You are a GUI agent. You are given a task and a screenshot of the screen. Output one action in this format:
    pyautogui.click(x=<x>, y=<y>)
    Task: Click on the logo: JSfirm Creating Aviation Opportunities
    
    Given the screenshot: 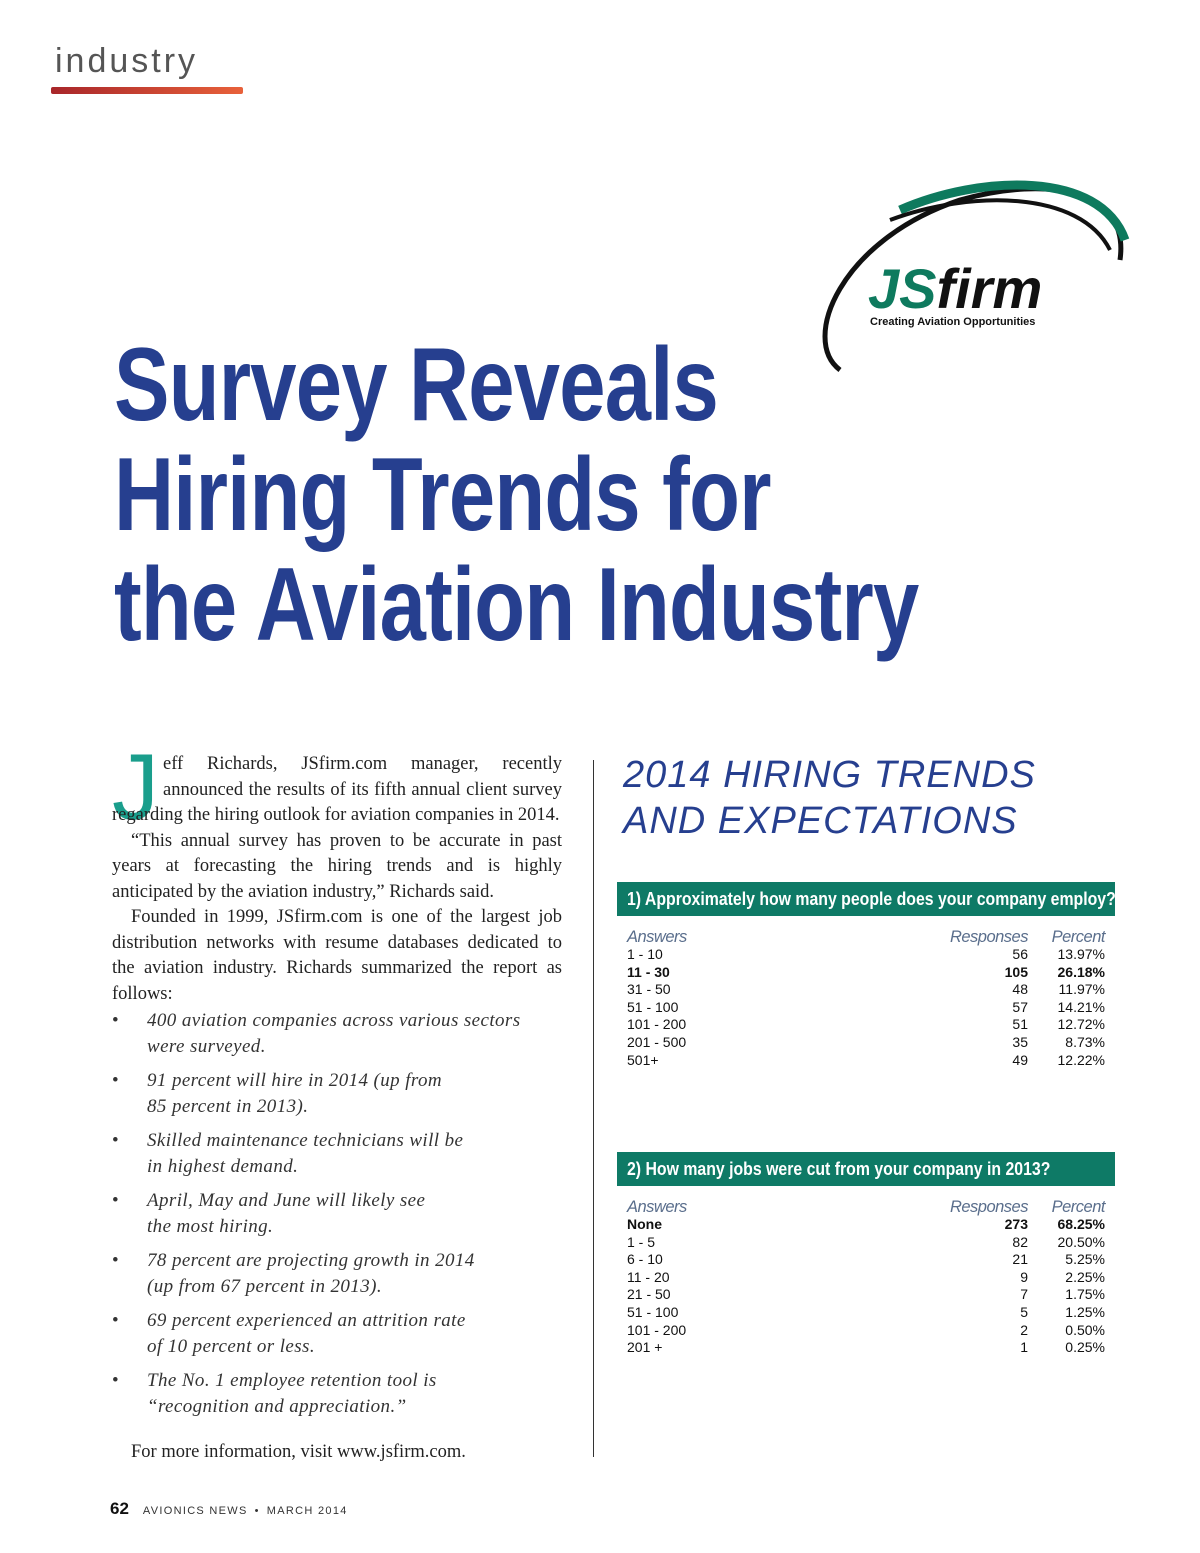 What is the action you would take?
    pyautogui.click(x=976, y=276)
    